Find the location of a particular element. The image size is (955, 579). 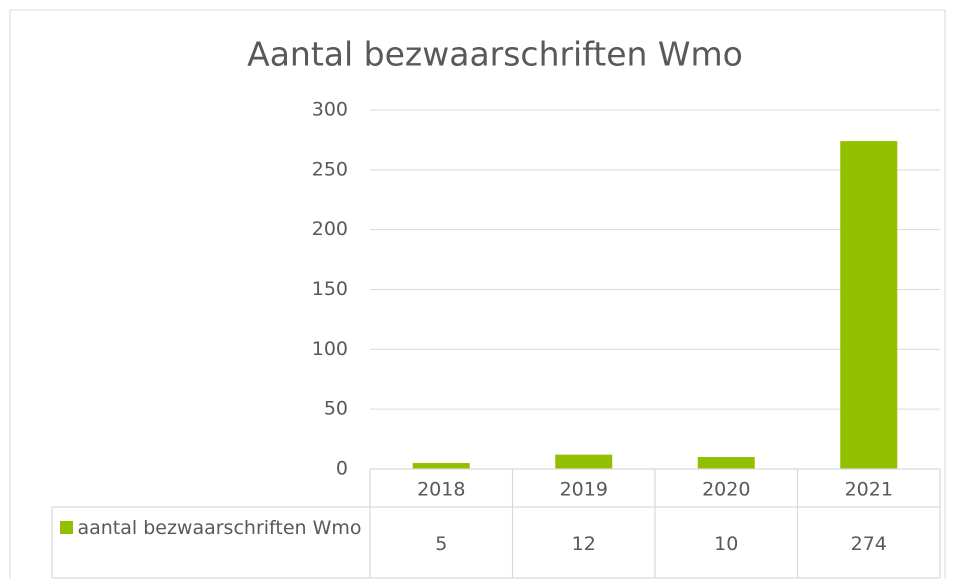

y-tick-label: 150 is located at coordinates (330, 289).